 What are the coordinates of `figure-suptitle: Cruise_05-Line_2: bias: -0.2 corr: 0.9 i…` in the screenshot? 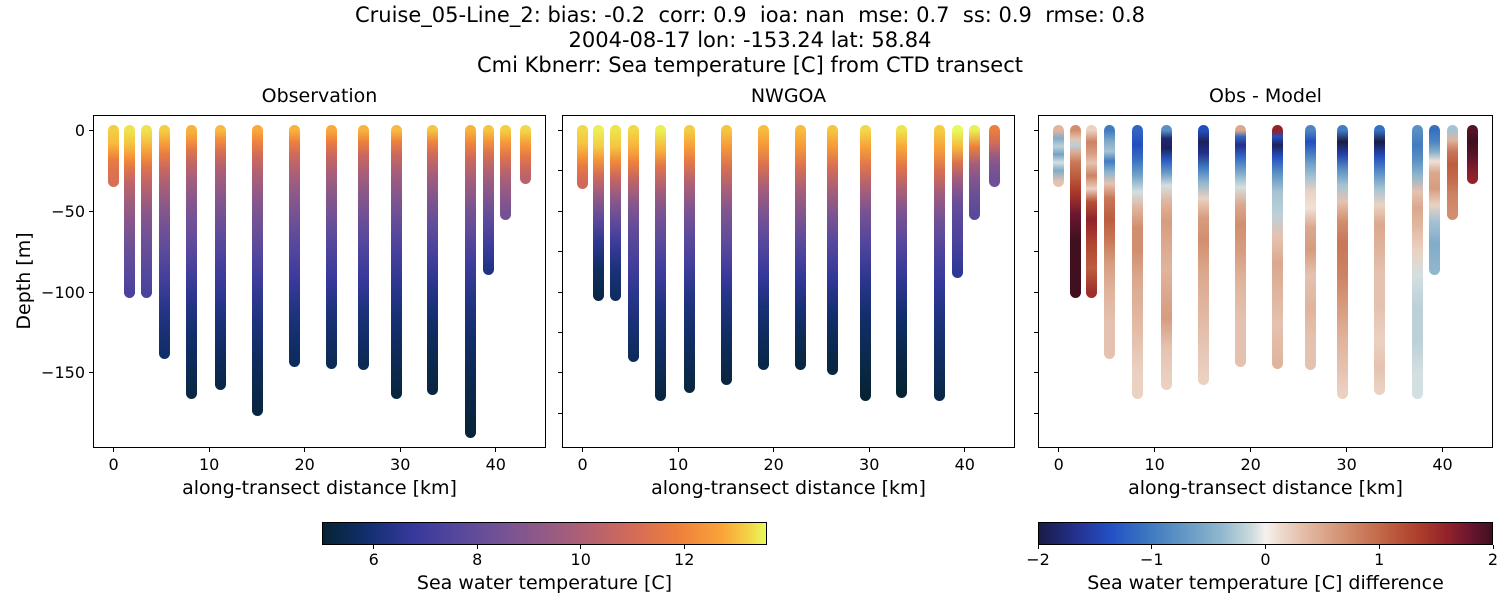 It's located at (750, 40).